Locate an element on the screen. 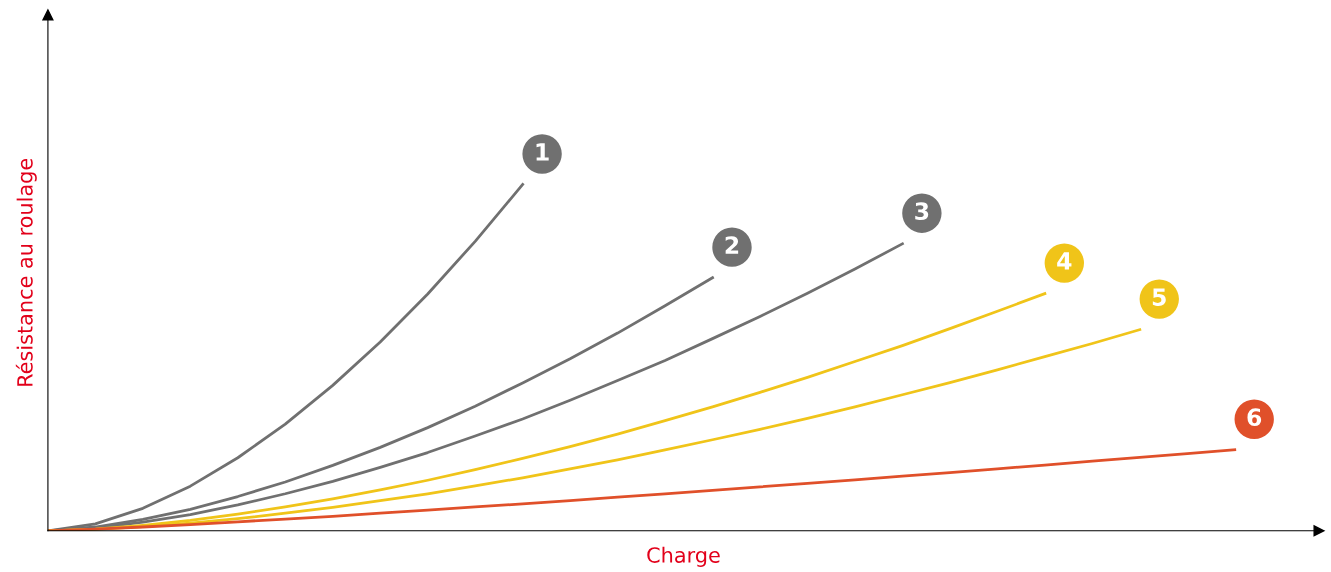 This screenshot has height=572, width=1331. series-label: 1 is located at coordinates (542, 152).